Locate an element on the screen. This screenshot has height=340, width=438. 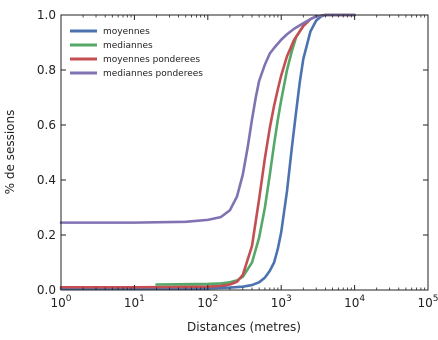
x-tick-label-exponent: 1 is located at coordinates (142, 299).